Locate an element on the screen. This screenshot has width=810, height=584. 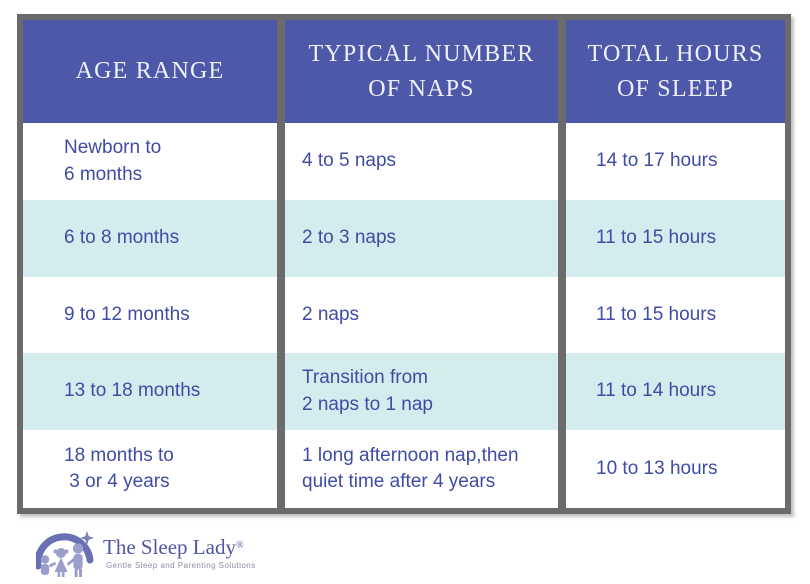
column-header-age-range: AGE RANGE is located at coordinates (150, 71).